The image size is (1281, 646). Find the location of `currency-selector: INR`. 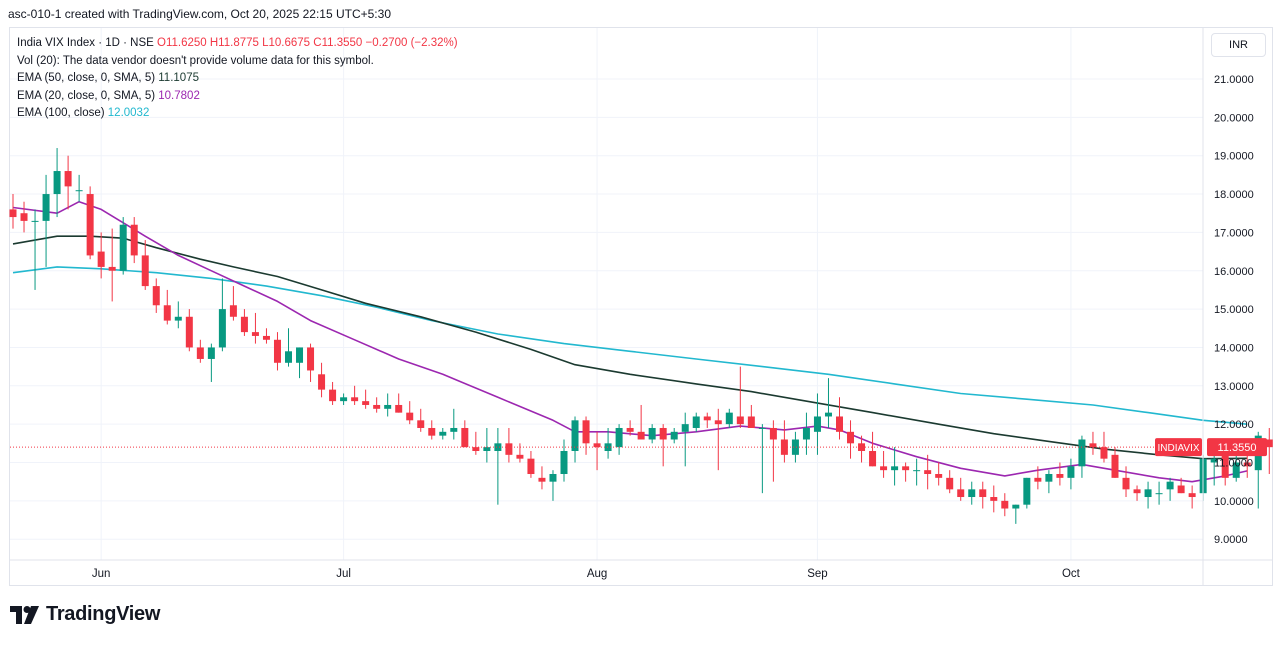

currency-selector: INR is located at coordinates (1238, 45).